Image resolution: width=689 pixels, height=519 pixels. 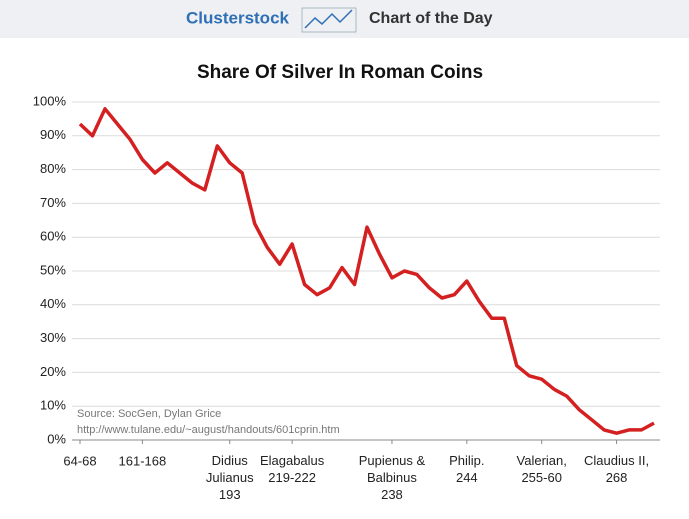 What do you see at coordinates (230, 477) in the screenshot?
I see `x-tick-label: Didius Julianus 193` at bounding box center [230, 477].